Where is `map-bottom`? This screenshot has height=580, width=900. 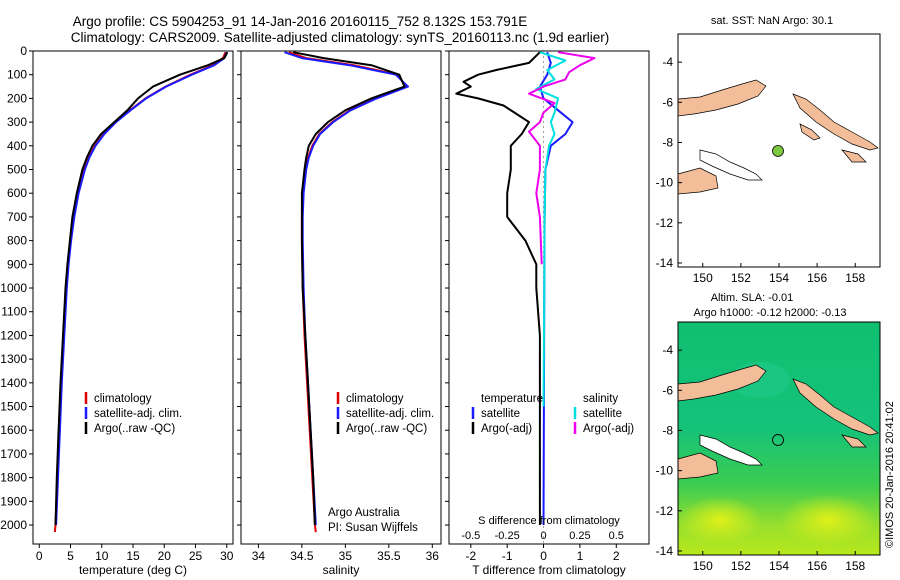
map-bottom is located at coordinates (779, 438).